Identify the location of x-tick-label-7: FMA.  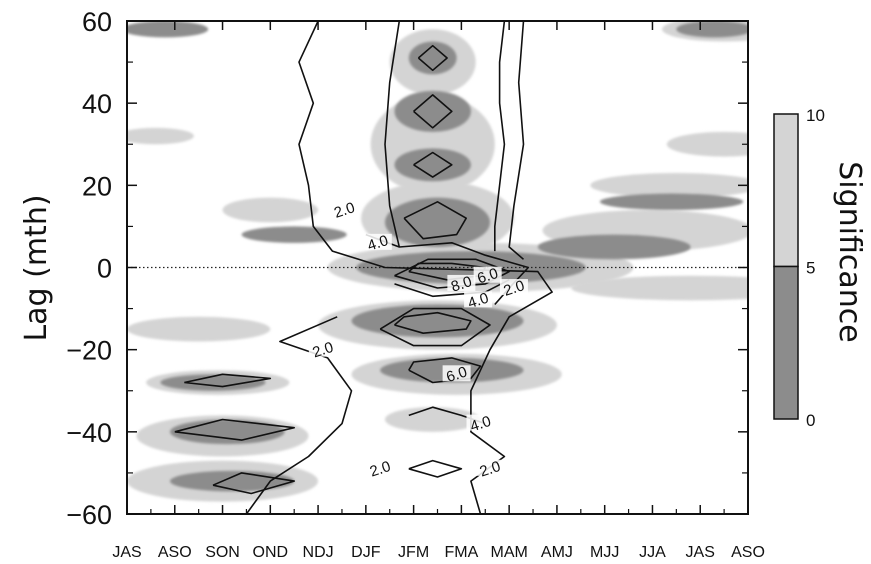
(461, 552).